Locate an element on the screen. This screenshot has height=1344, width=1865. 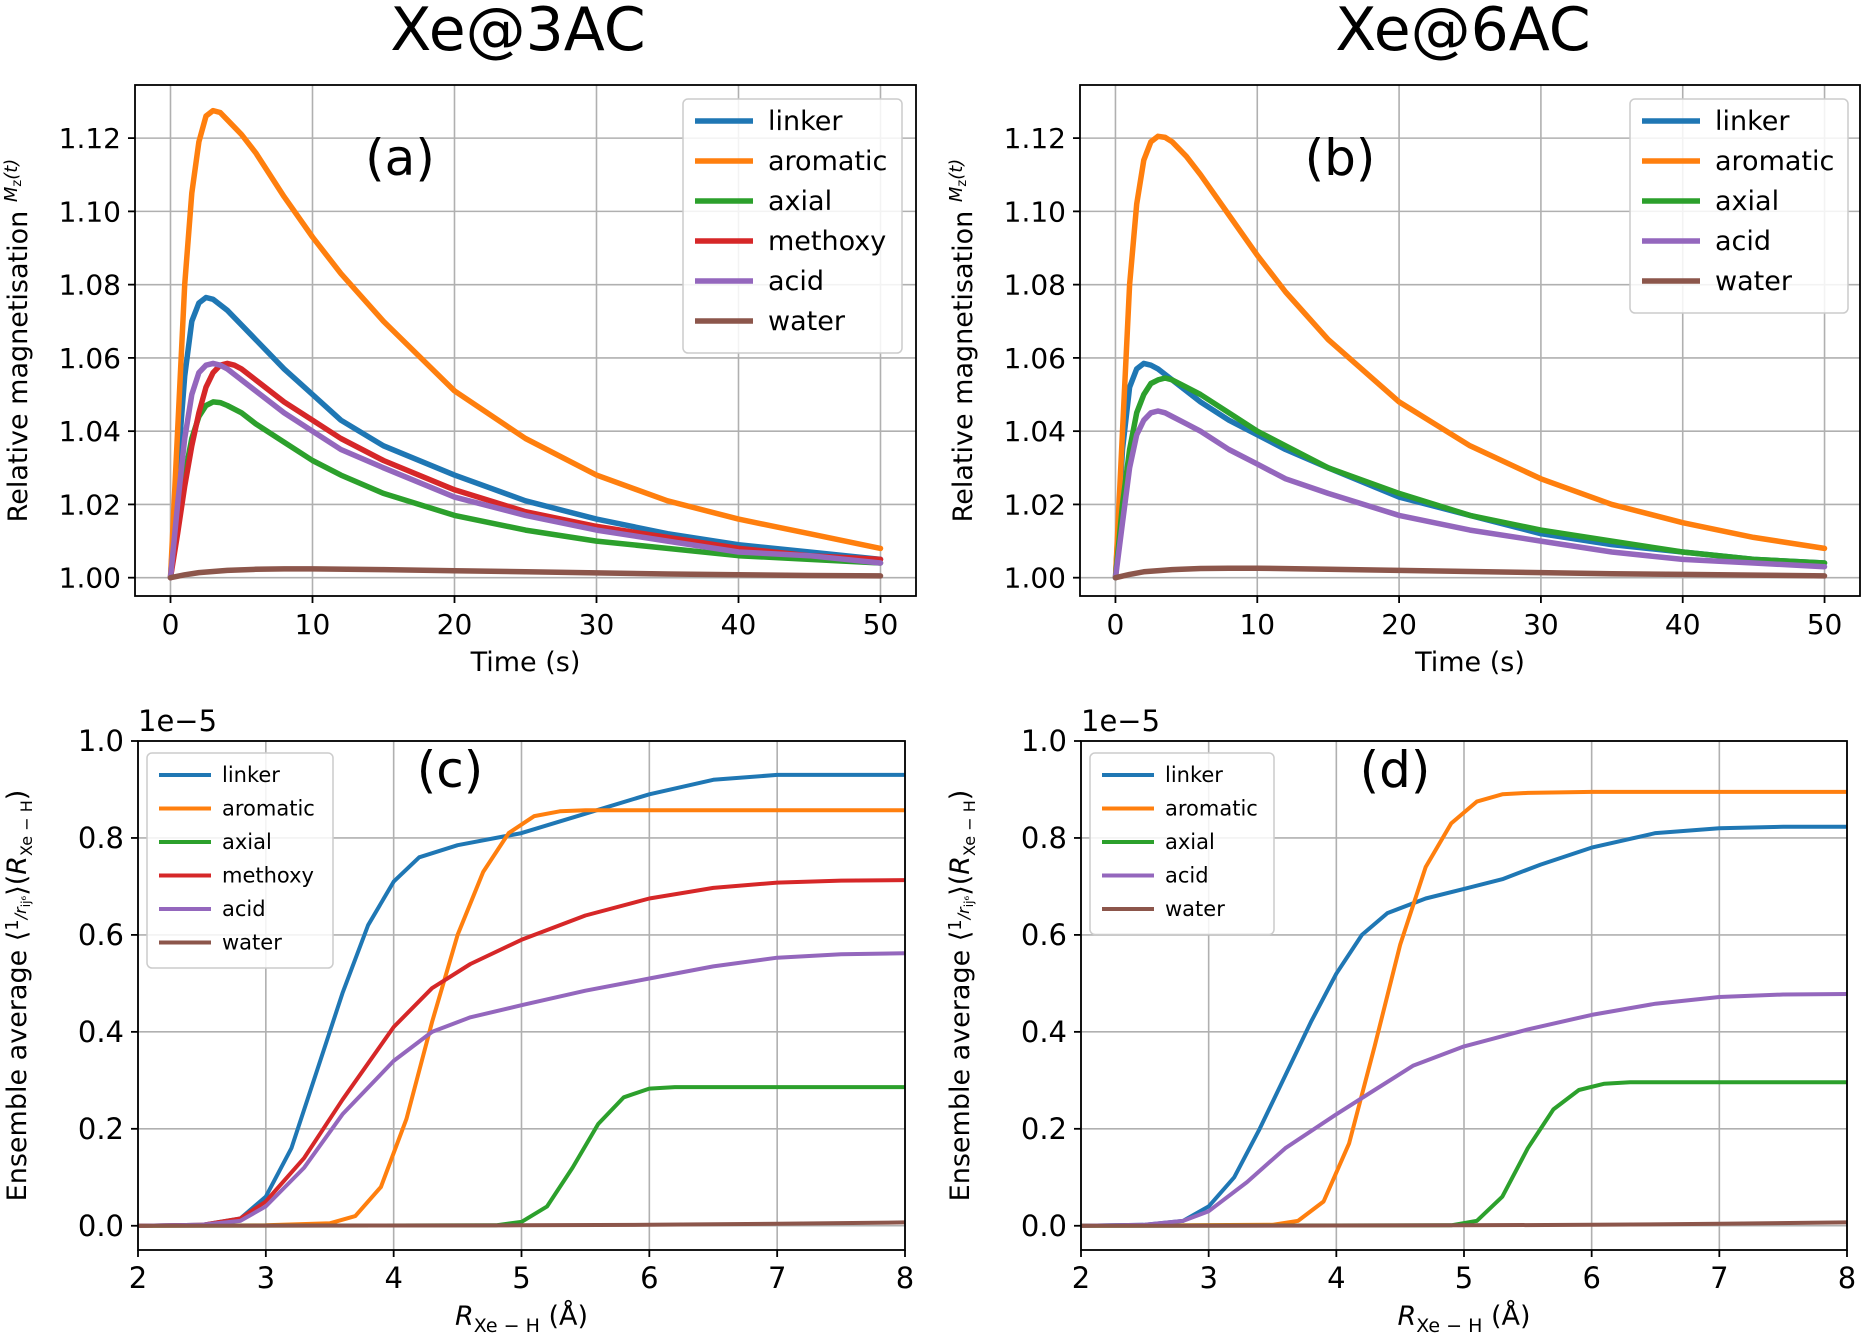
y-offset-text: 1e−5 is located at coordinates (1120, 721).